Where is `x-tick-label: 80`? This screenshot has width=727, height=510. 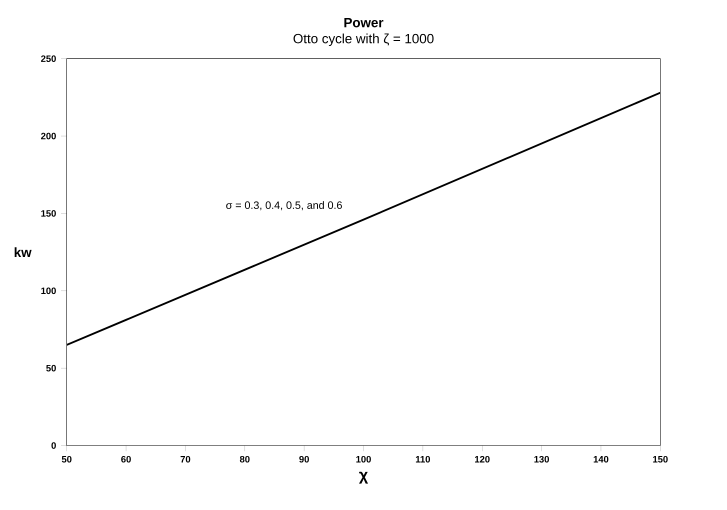 x-tick-label: 80 is located at coordinates (245, 459).